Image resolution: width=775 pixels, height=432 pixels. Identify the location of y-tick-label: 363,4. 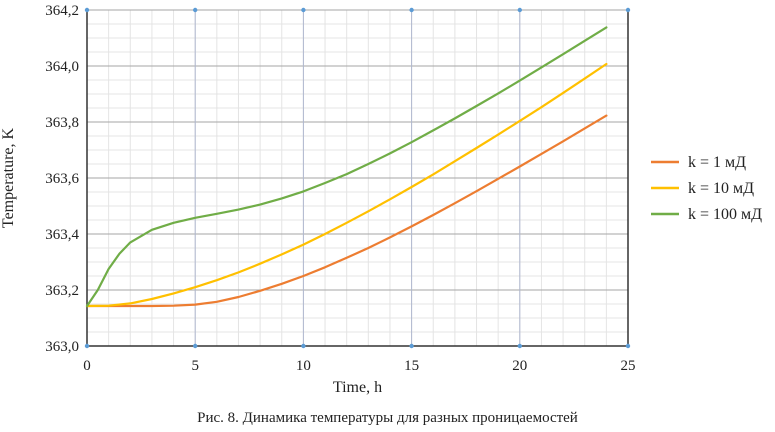
(62, 235).